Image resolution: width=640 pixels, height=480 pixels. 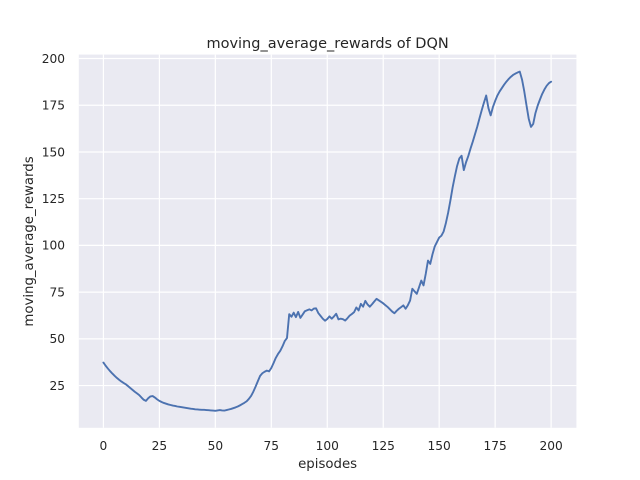 I want to click on x-tick-labels: 0 25 50 75 100 125 150 175 200, so click(x=331, y=446).